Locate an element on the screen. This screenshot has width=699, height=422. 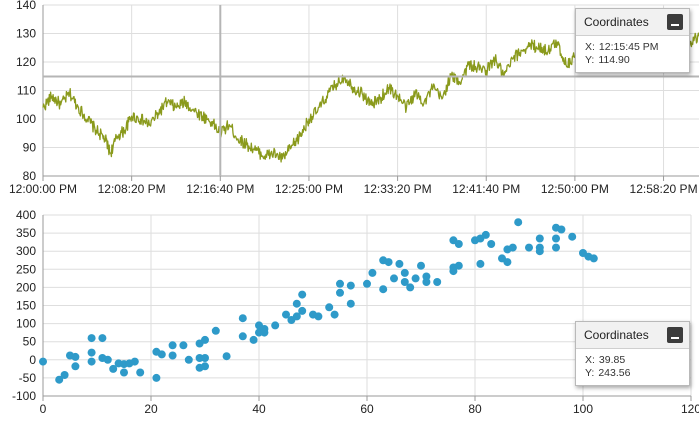
coordinate-x-row: X: 39.85 is located at coordinates (633, 360).